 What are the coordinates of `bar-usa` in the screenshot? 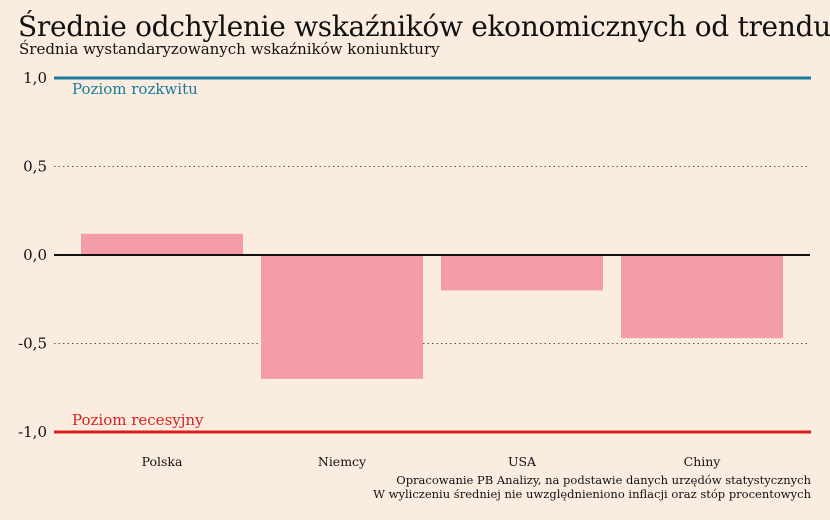 It's located at (522, 273).